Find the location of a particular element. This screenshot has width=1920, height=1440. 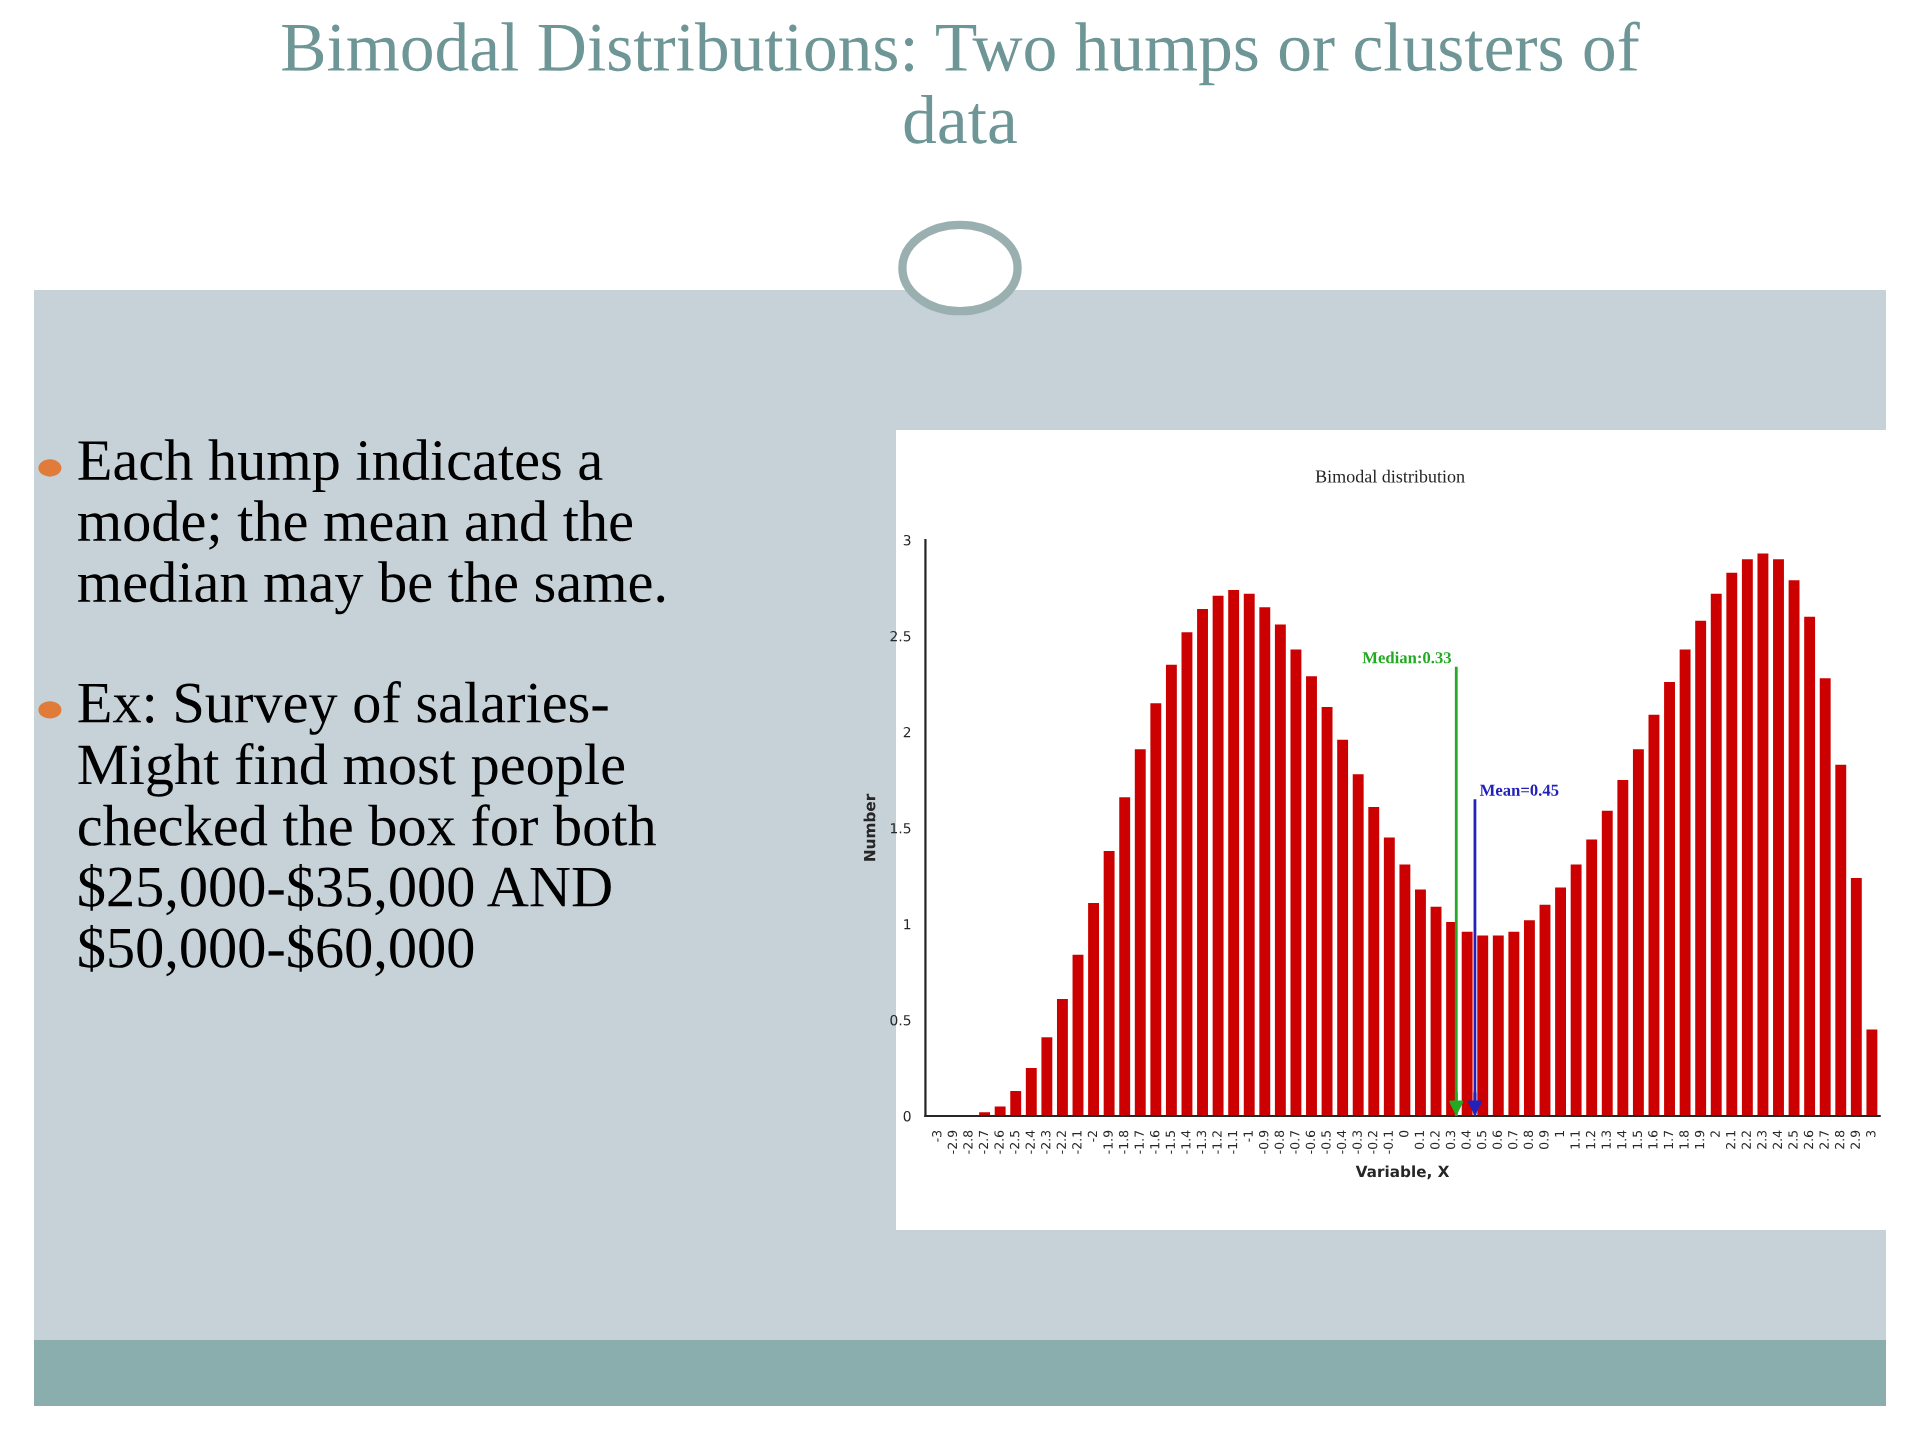

chart-subtitle: Bimodal distribution is located at coordinates (1390, 476).